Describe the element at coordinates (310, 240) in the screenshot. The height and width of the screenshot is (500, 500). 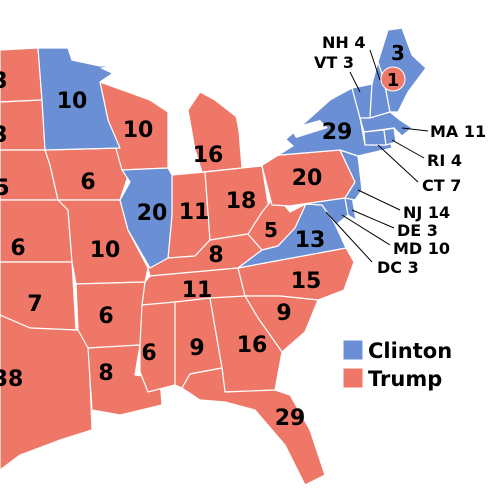
I see `label-va: 13` at that location.